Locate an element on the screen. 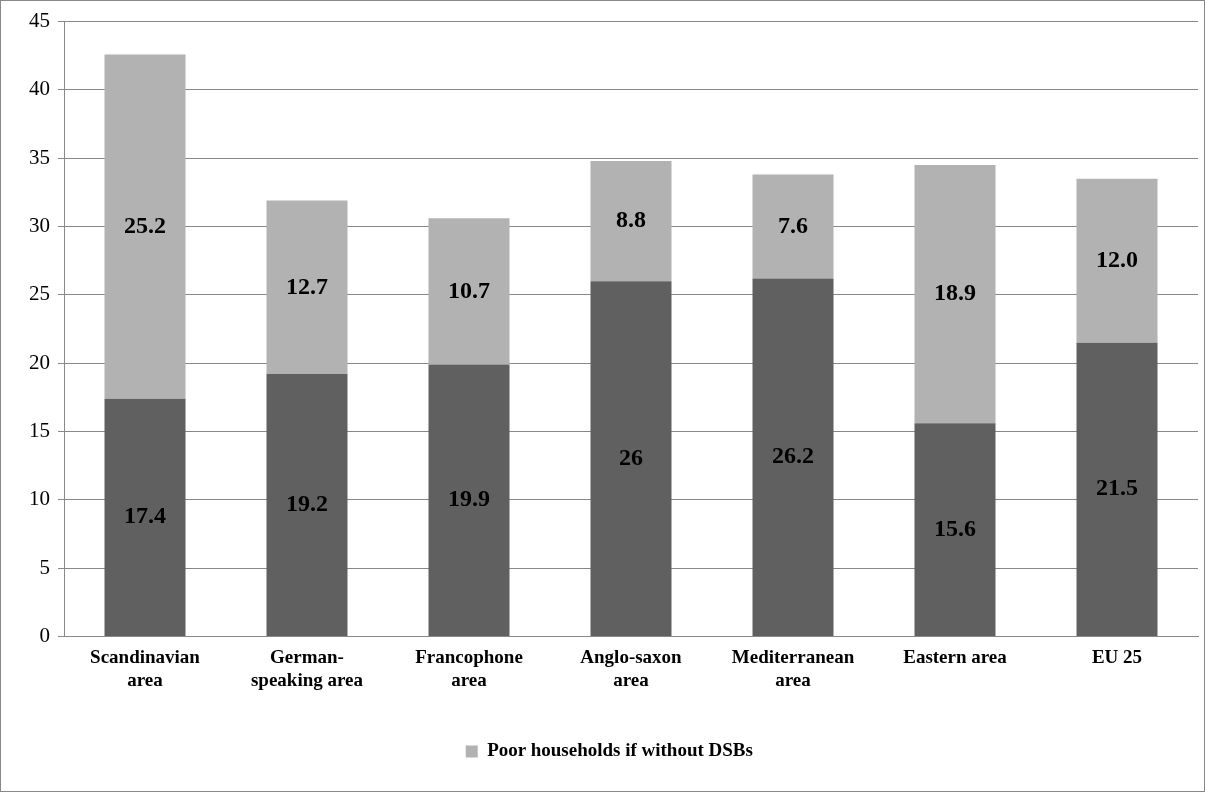 The image size is (1205, 792). y-tick-label: 5 is located at coordinates (44, 566).